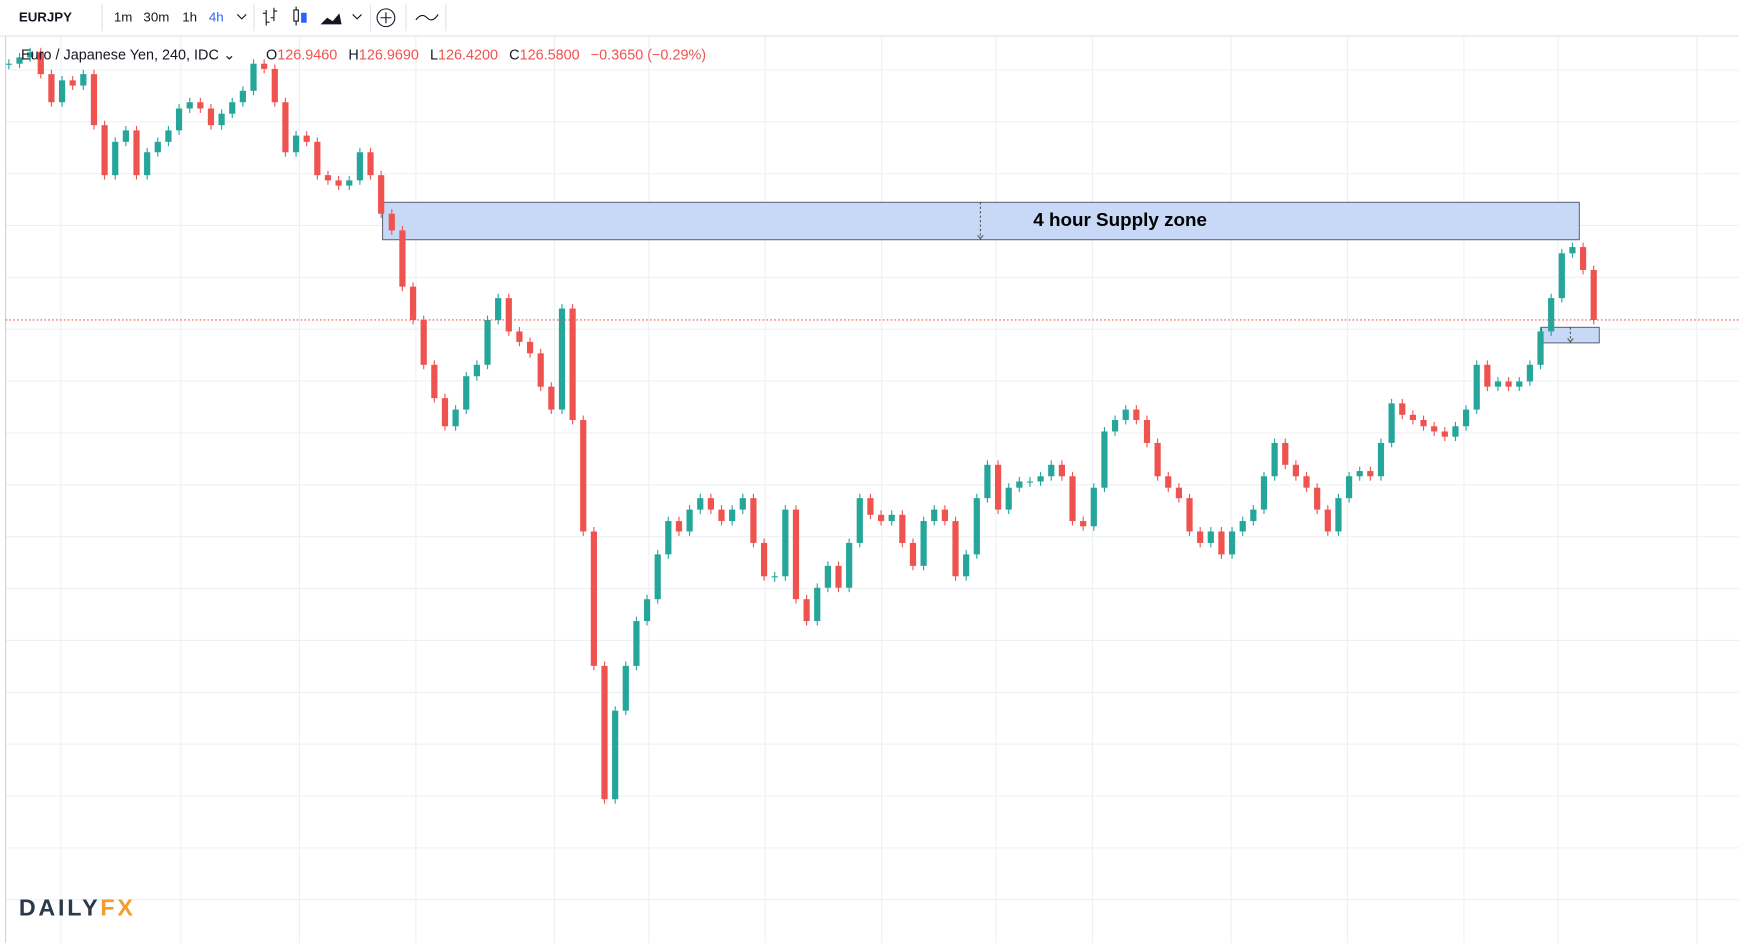 The height and width of the screenshot is (943, 1739). What do you see at coordinates (284, 16) in the screenshot?
I see `bar-type-icon` at bounding box center [284, 16].